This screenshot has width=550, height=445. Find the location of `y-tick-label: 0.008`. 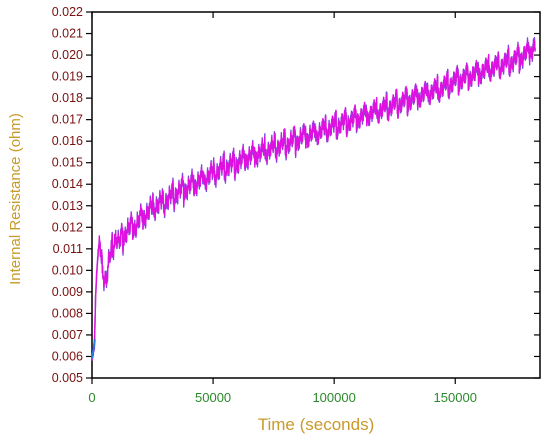

y-tick-label: 0.008 is located at coordinates (67, 313).